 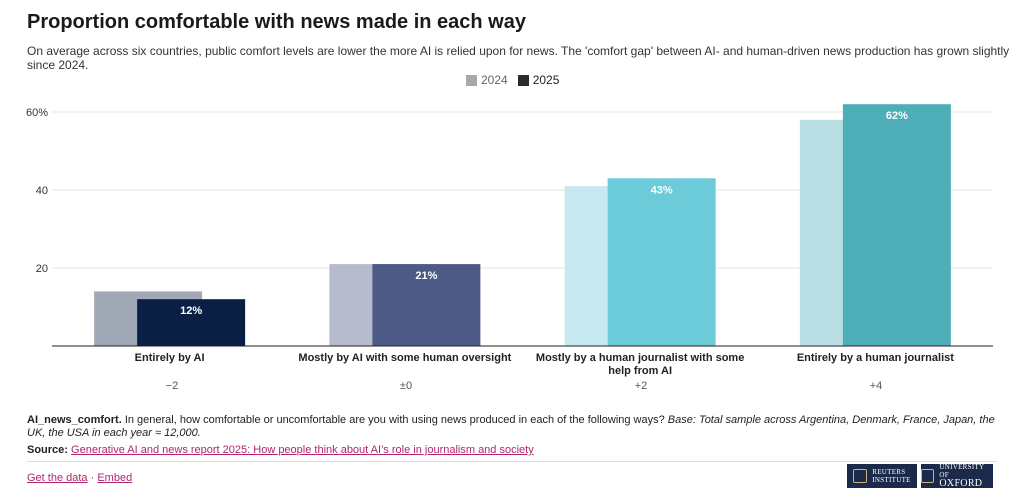 What do you see at coordinates (47, 450) in the screenshot?
I see `source-label: Source:` at bounding box center [47, 450].